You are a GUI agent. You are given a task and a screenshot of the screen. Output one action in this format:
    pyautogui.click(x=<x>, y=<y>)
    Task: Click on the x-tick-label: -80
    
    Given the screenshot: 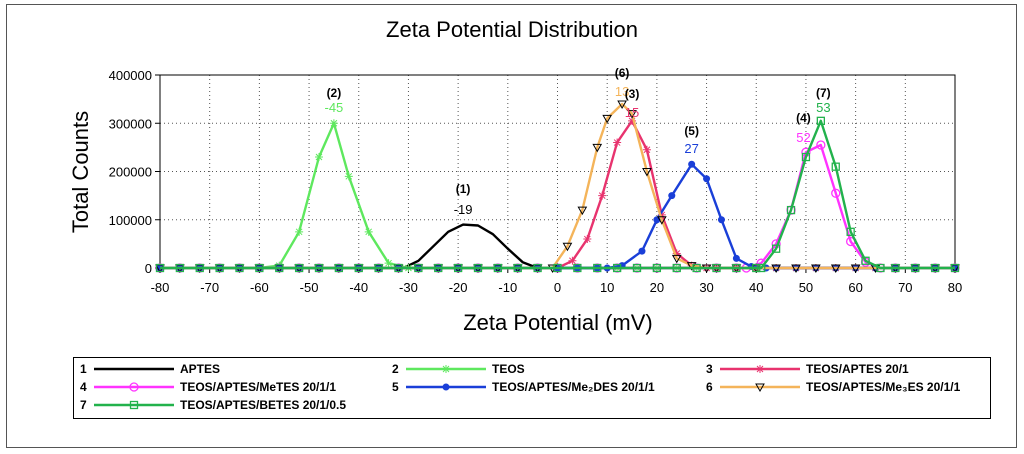 What is the action you would take?
    pyautogui.click(x=160, y=287)
    